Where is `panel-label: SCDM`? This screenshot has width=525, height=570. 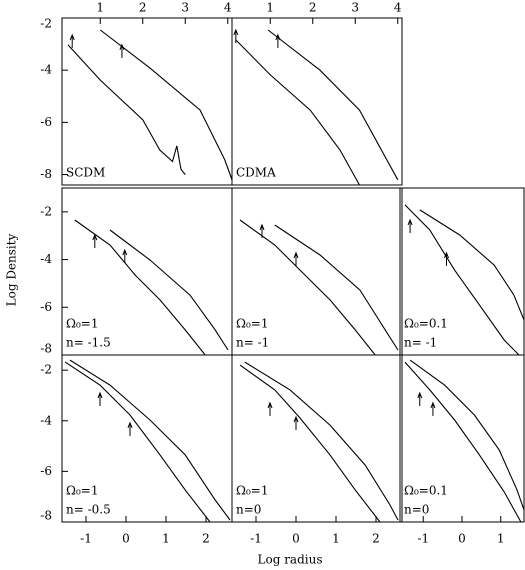
panel-label: SCDM is located at coordinates (85, 173).